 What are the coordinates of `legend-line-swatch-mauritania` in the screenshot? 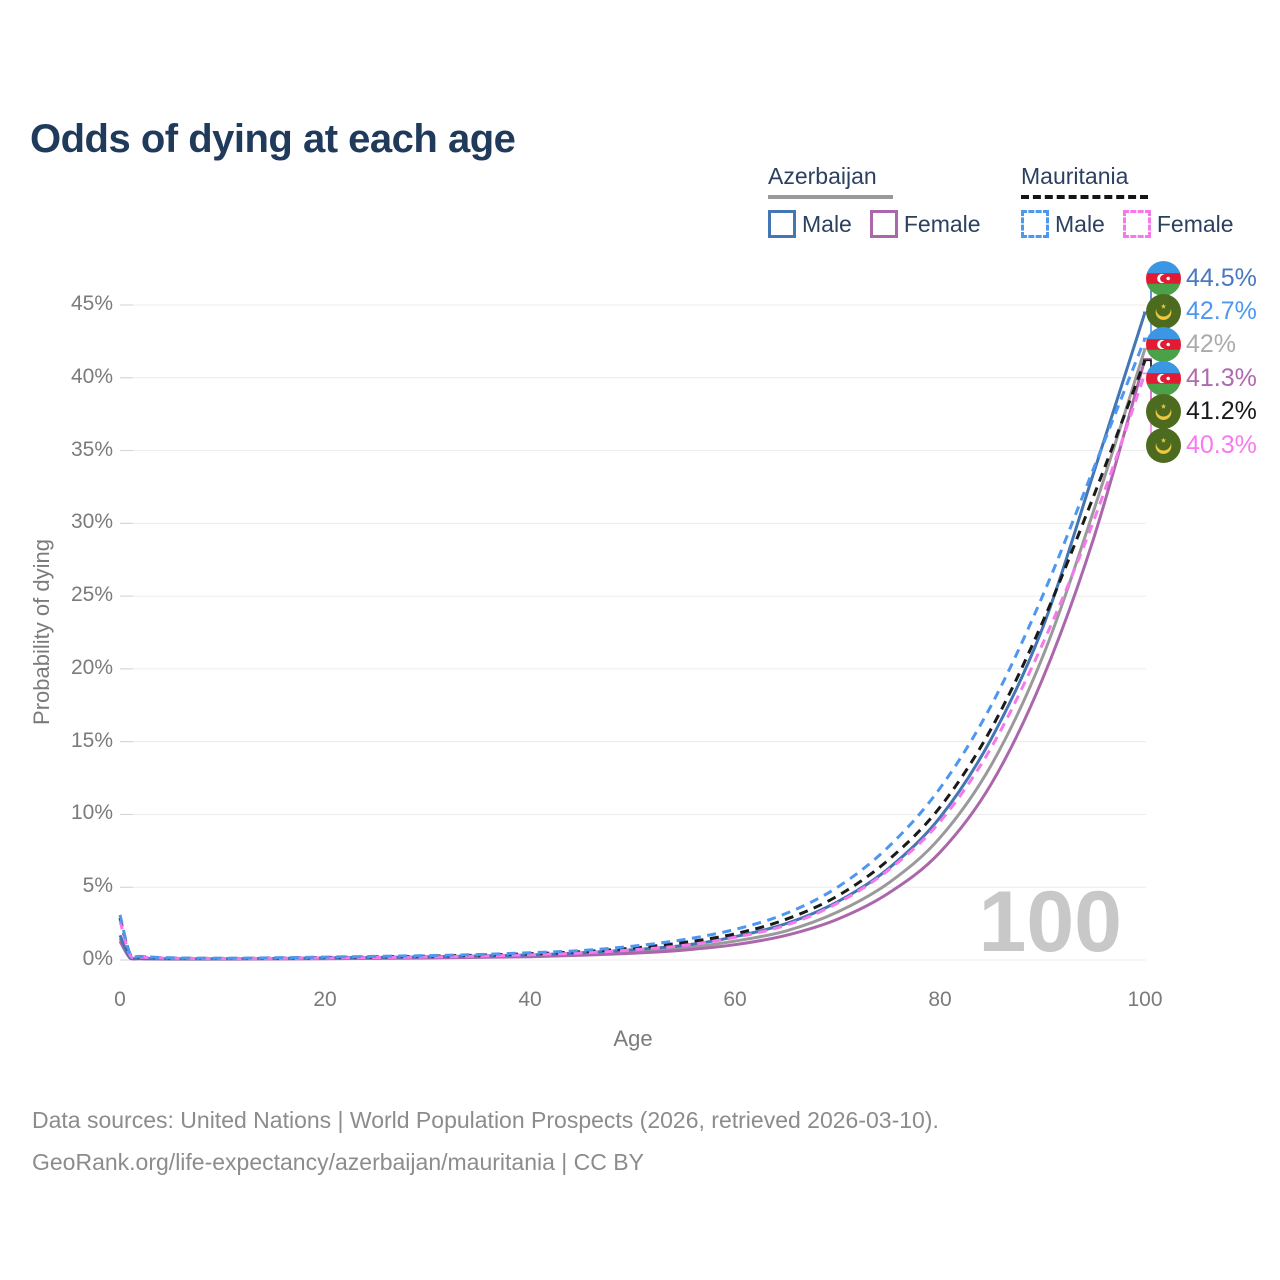 It's located at (1084, 197).